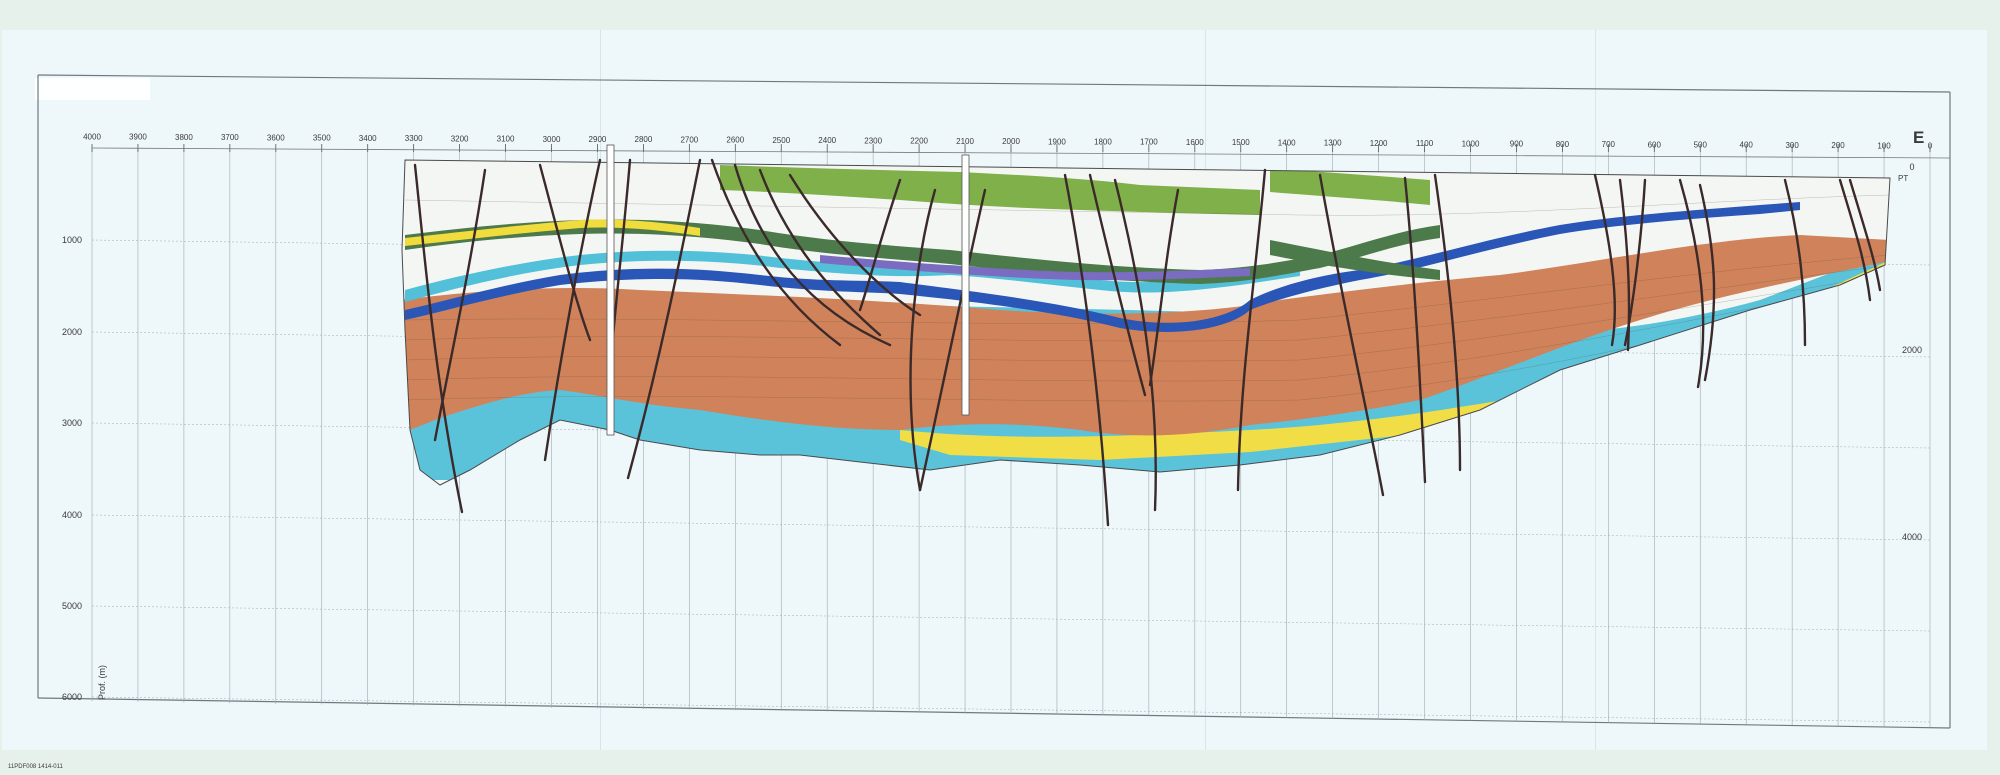 This screenshot has width=2000, height=775. What do you see at coordinates (1918, 137) in the screenshot?
I see `direction-label: E` at bounding box center [1918, 137].